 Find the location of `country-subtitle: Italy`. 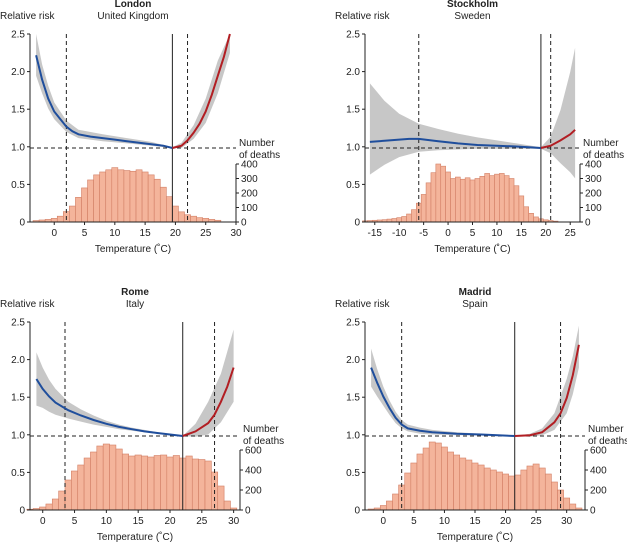

country-subtitle: Italy is located at coordinates (135, 304).